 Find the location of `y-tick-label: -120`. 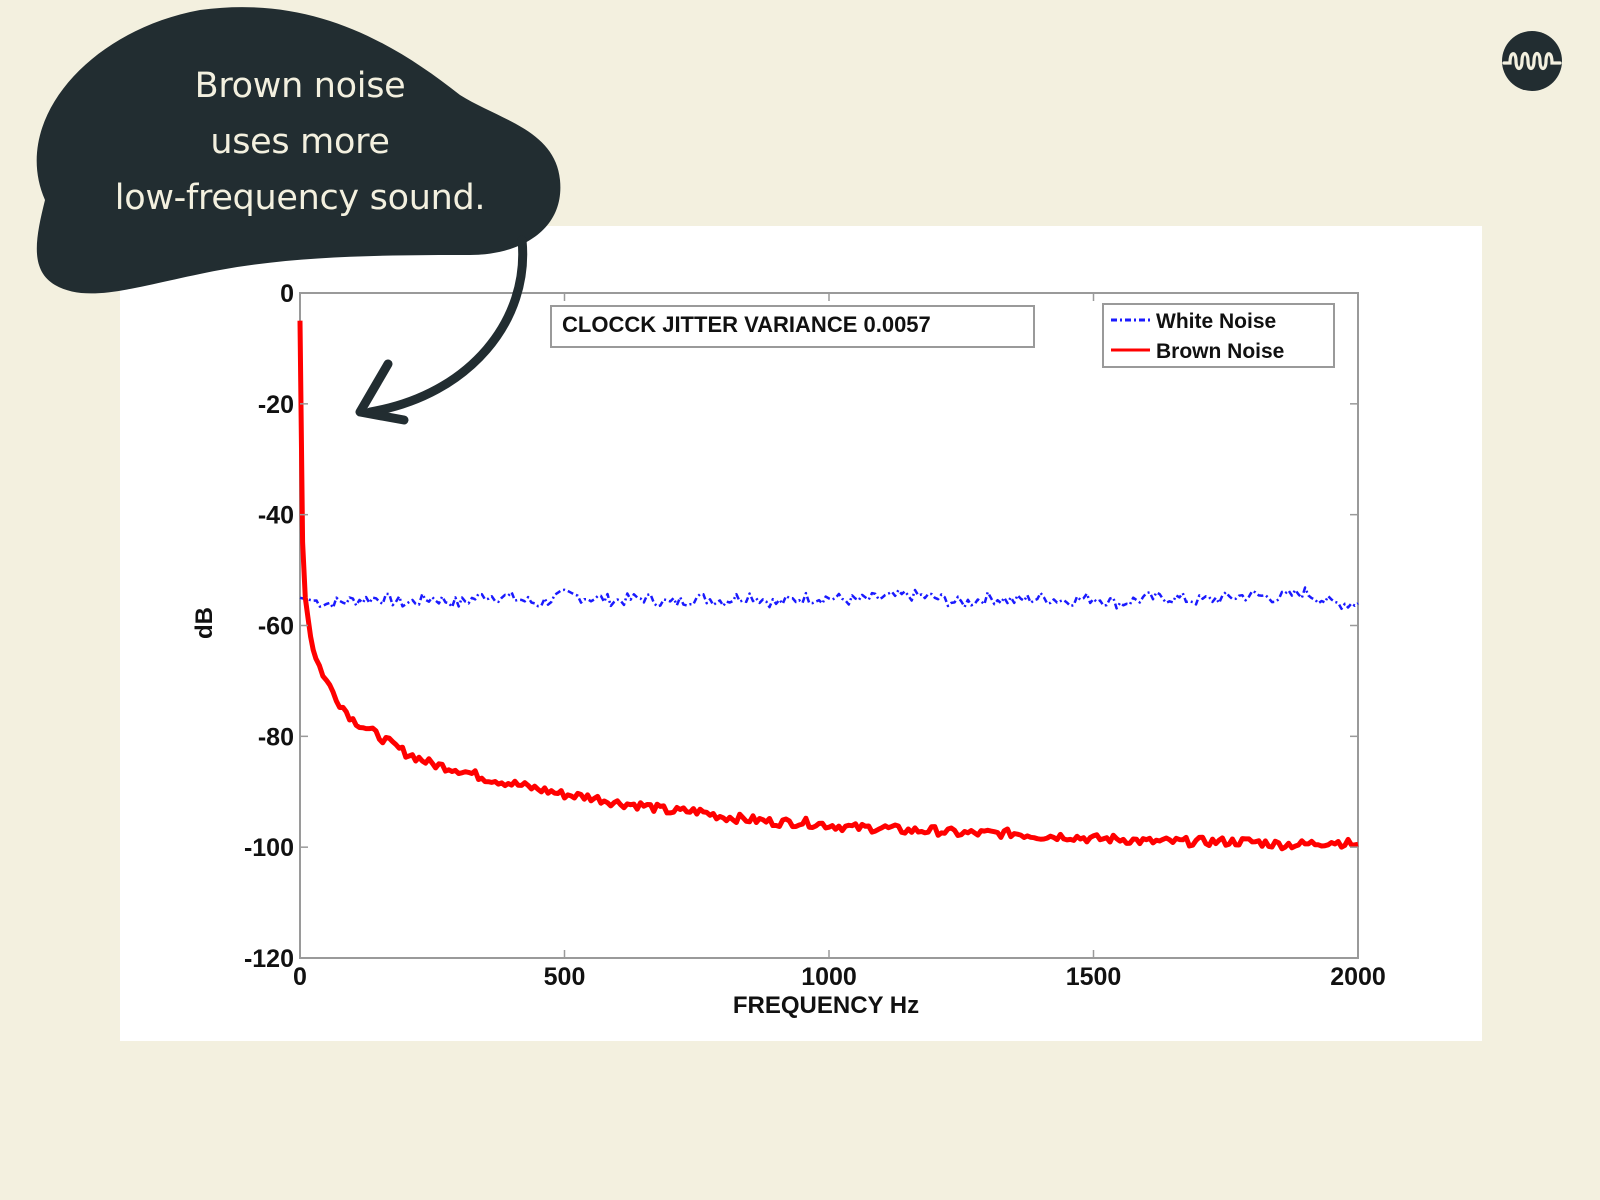

y-tick-label: -120 is located at coordinates (269, 959).